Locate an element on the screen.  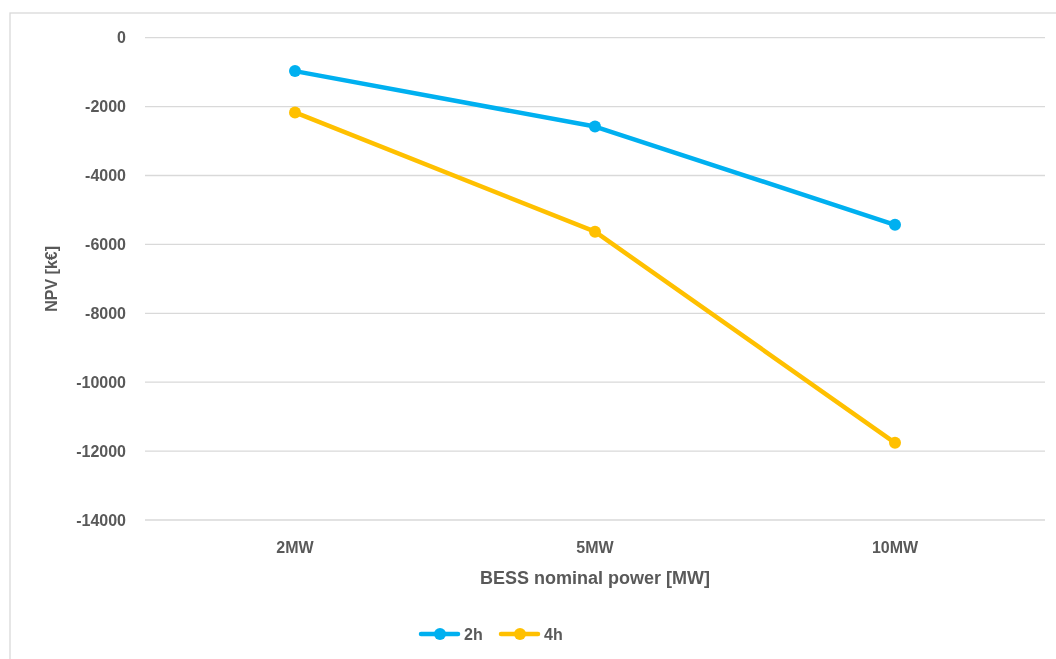
y-tick-label: -10000 is located at coordinates (101, 382).